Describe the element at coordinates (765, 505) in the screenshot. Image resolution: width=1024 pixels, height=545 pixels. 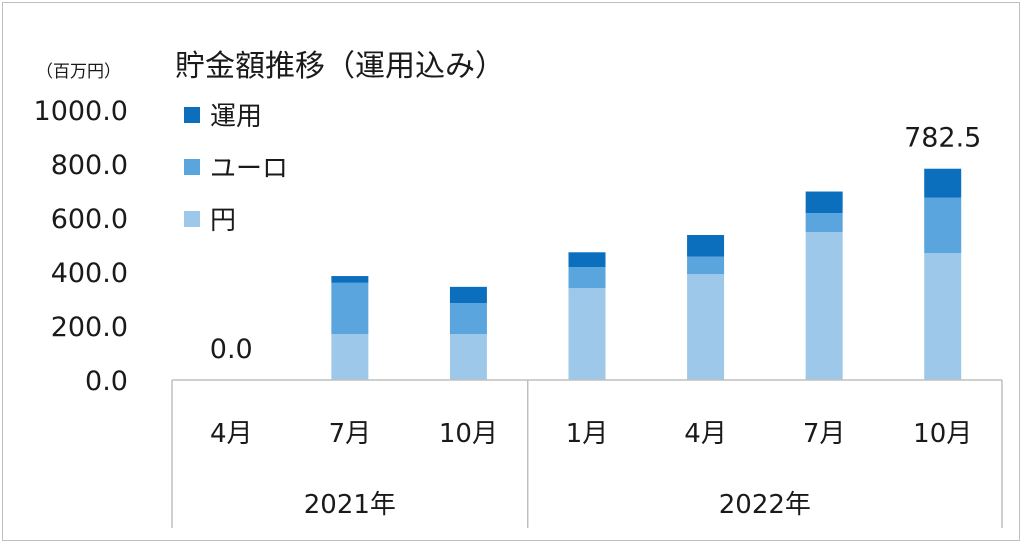
I see `x-group-label: 2022年` at that location.